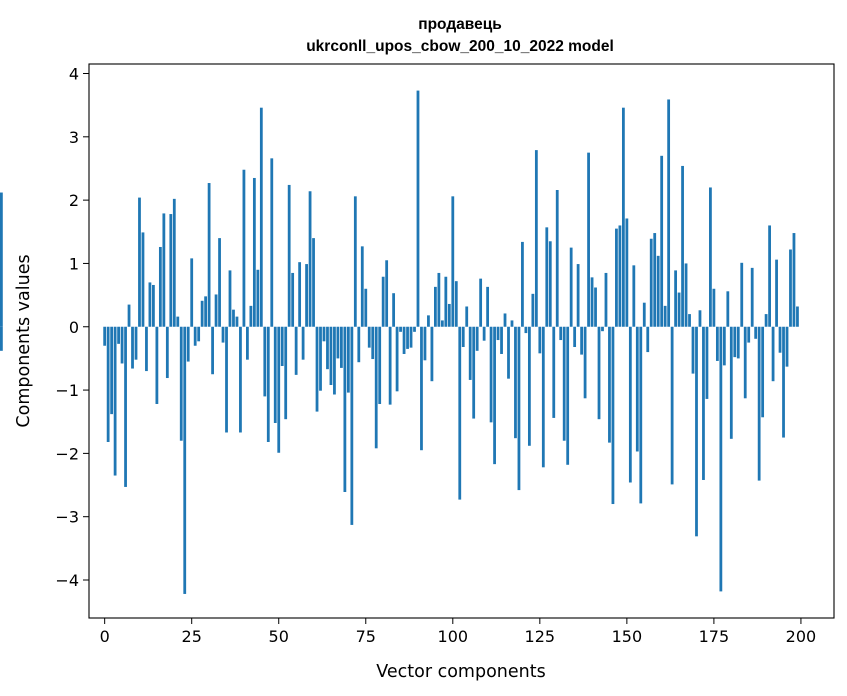 This screenshot has width=847, height=696. Describe the element at coordinates (366, 636) in the screenshot. I see `x-tick-label: 75` at that location.